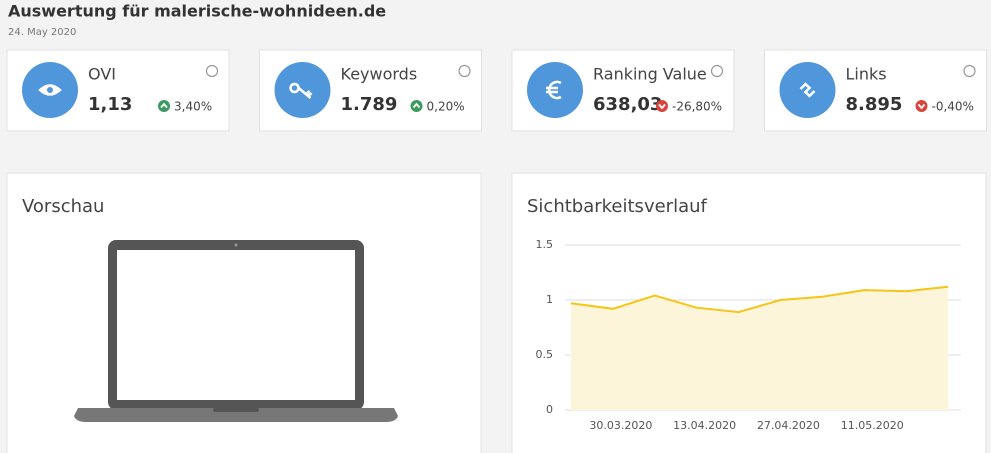 The width and height of the screenshot is (991, 453). What do you see at coordinates (549, 299) in the screenshot?
I see `y-tick-label: 1` at bounding box center [549, 299].